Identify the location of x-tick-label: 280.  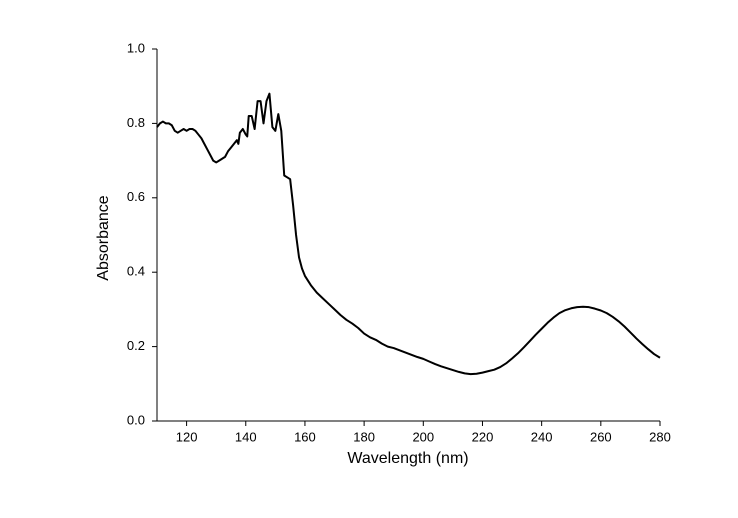
(660, 436).